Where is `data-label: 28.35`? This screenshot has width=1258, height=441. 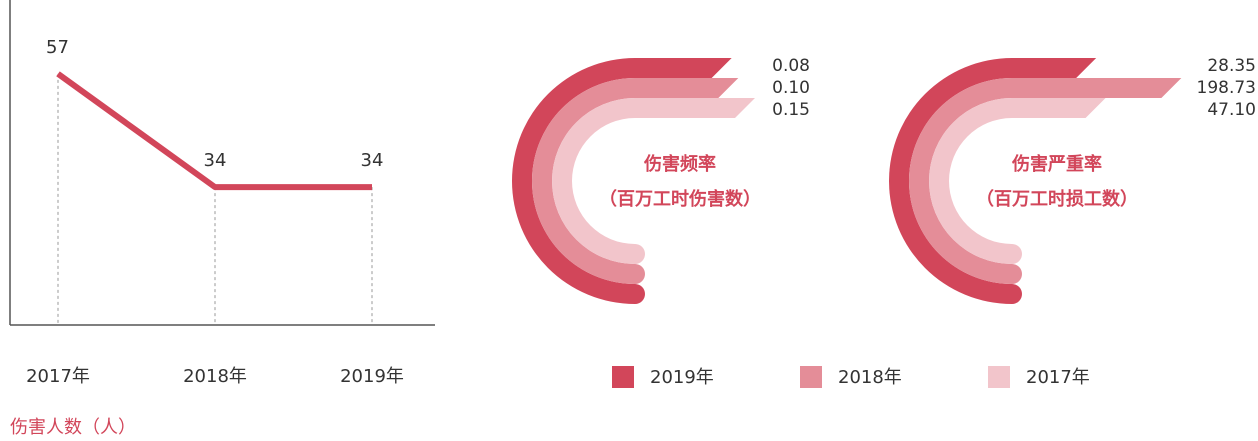
data-label: 28.35 is located at coordinates (1231, 66).